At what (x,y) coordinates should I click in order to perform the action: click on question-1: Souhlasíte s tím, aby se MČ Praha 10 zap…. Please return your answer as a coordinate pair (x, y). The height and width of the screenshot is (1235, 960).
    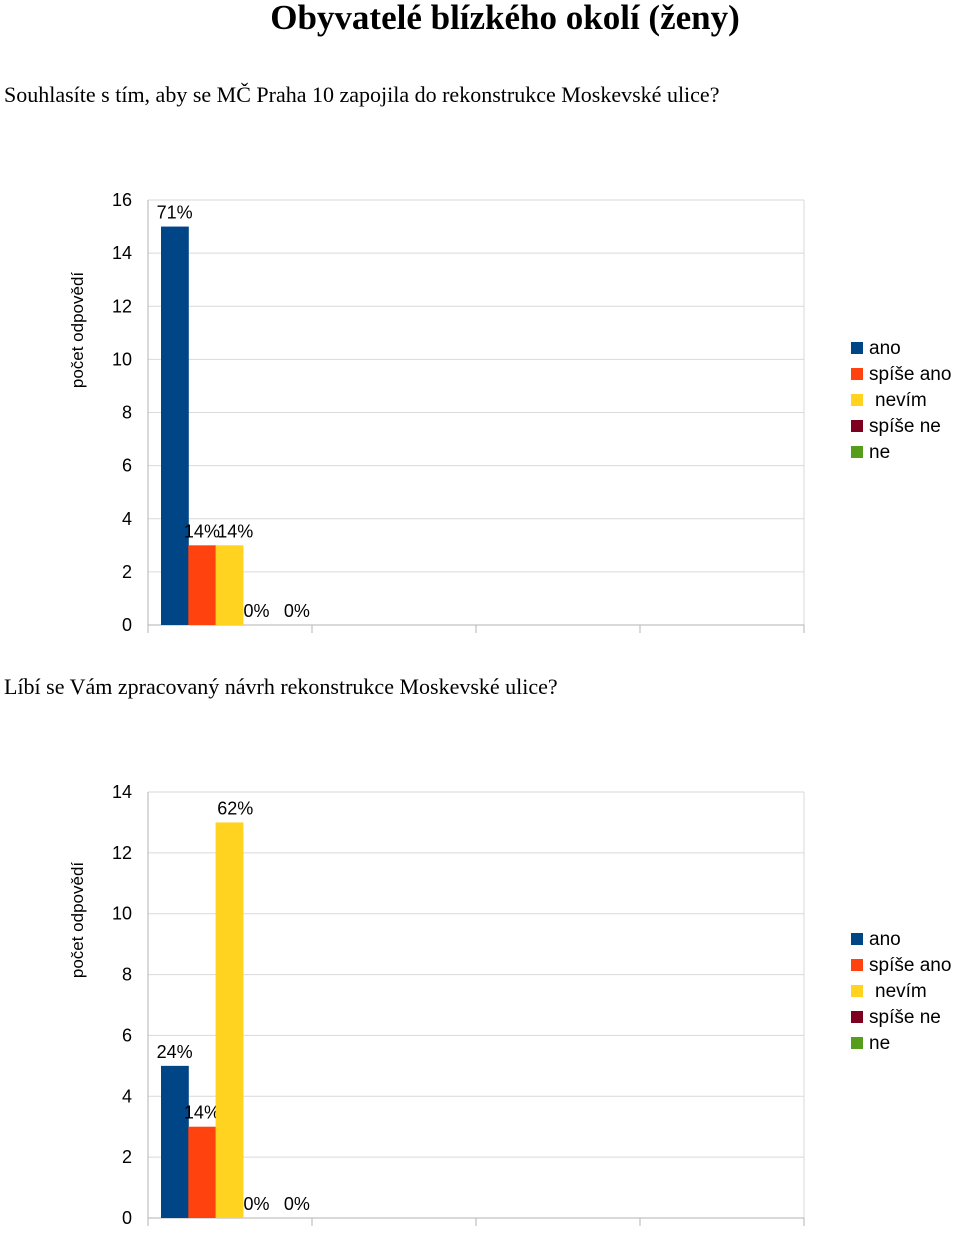
    Looking at the image, I should click on (362, 94).